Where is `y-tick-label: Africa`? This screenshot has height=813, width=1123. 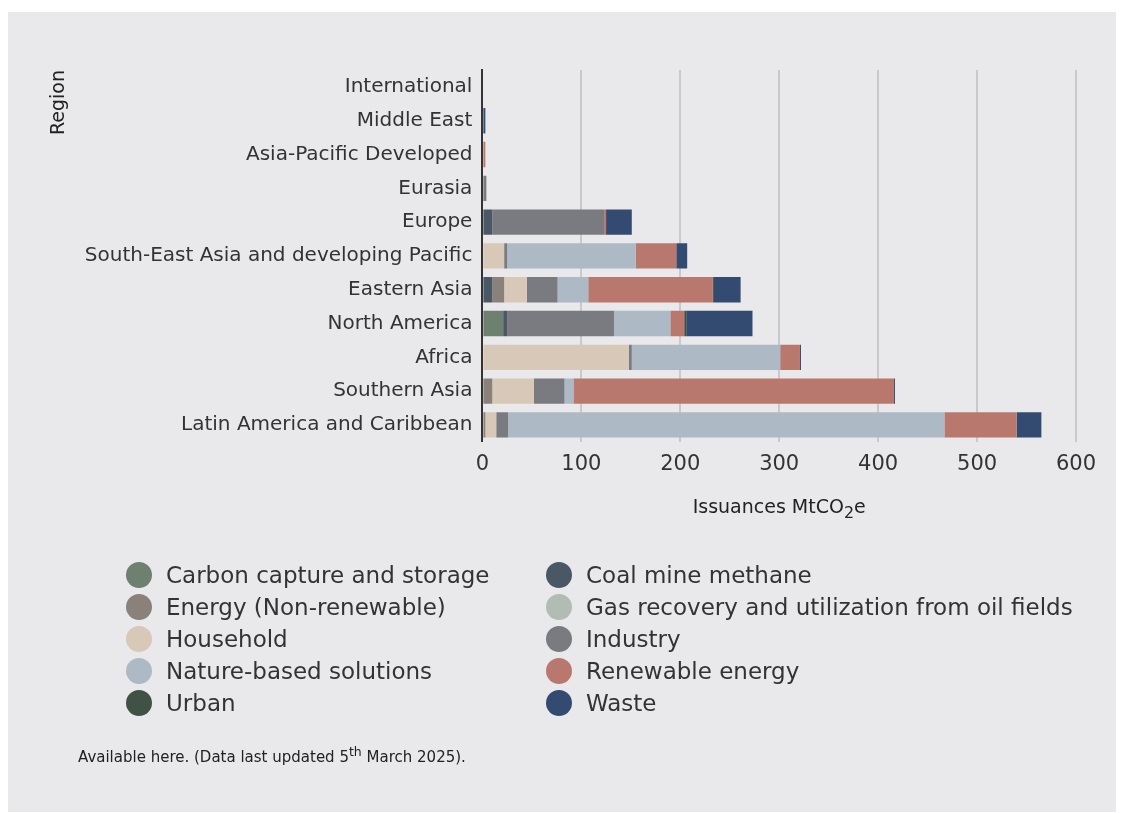 y-tick-label: Africa is located at coordinates (444, 355).